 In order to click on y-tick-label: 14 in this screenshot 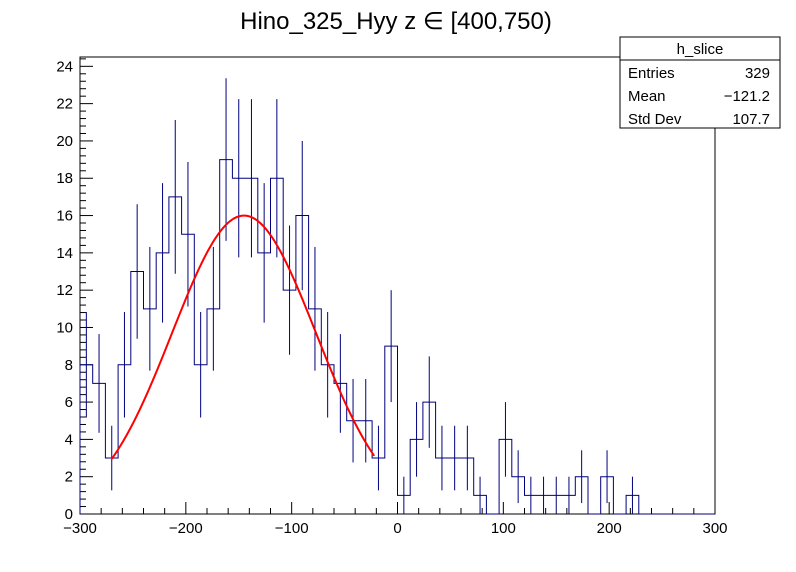, I will do `click(64, 253)`.